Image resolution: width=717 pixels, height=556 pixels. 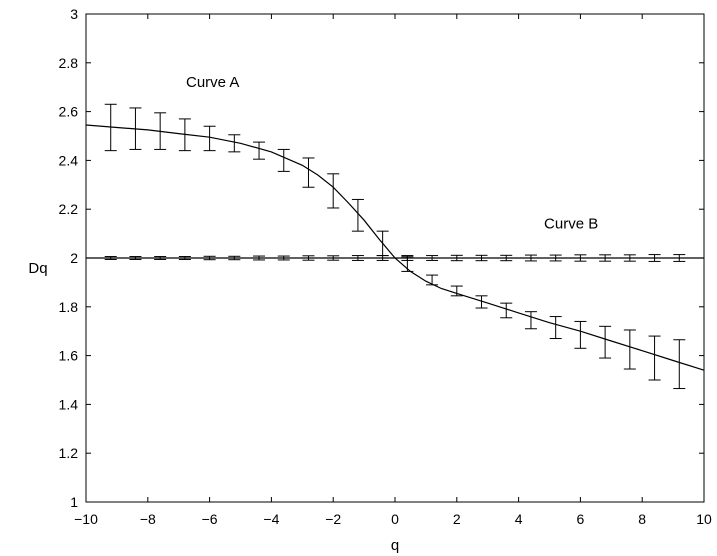 I want to click on y-tick-label: 1.2, so click(x=69, y=453).